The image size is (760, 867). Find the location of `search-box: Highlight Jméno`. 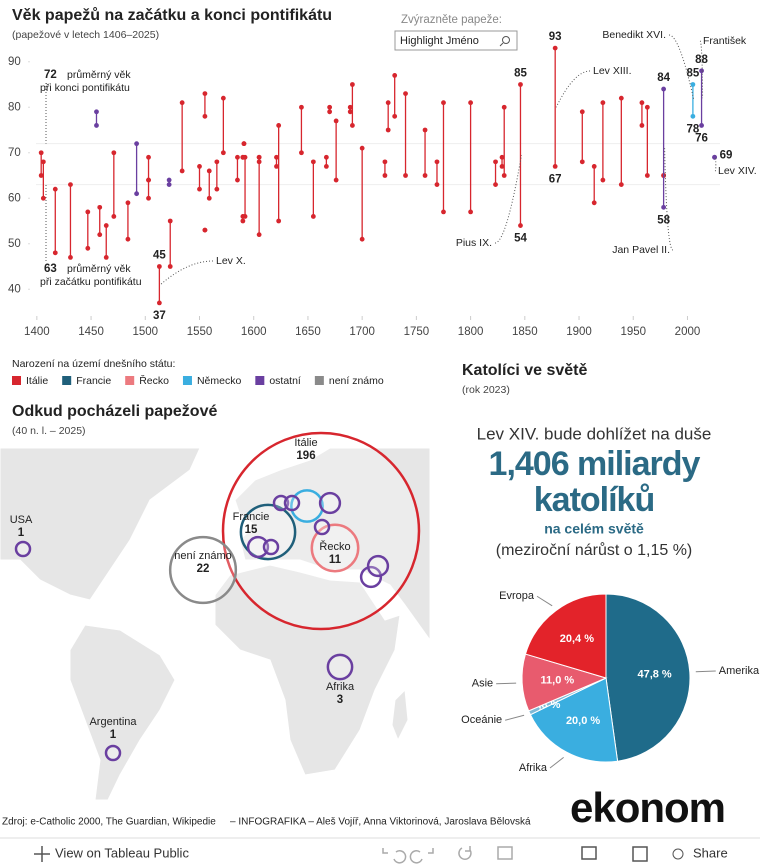

search-box: Highlight Jméno is located at coordinates (456, 40).